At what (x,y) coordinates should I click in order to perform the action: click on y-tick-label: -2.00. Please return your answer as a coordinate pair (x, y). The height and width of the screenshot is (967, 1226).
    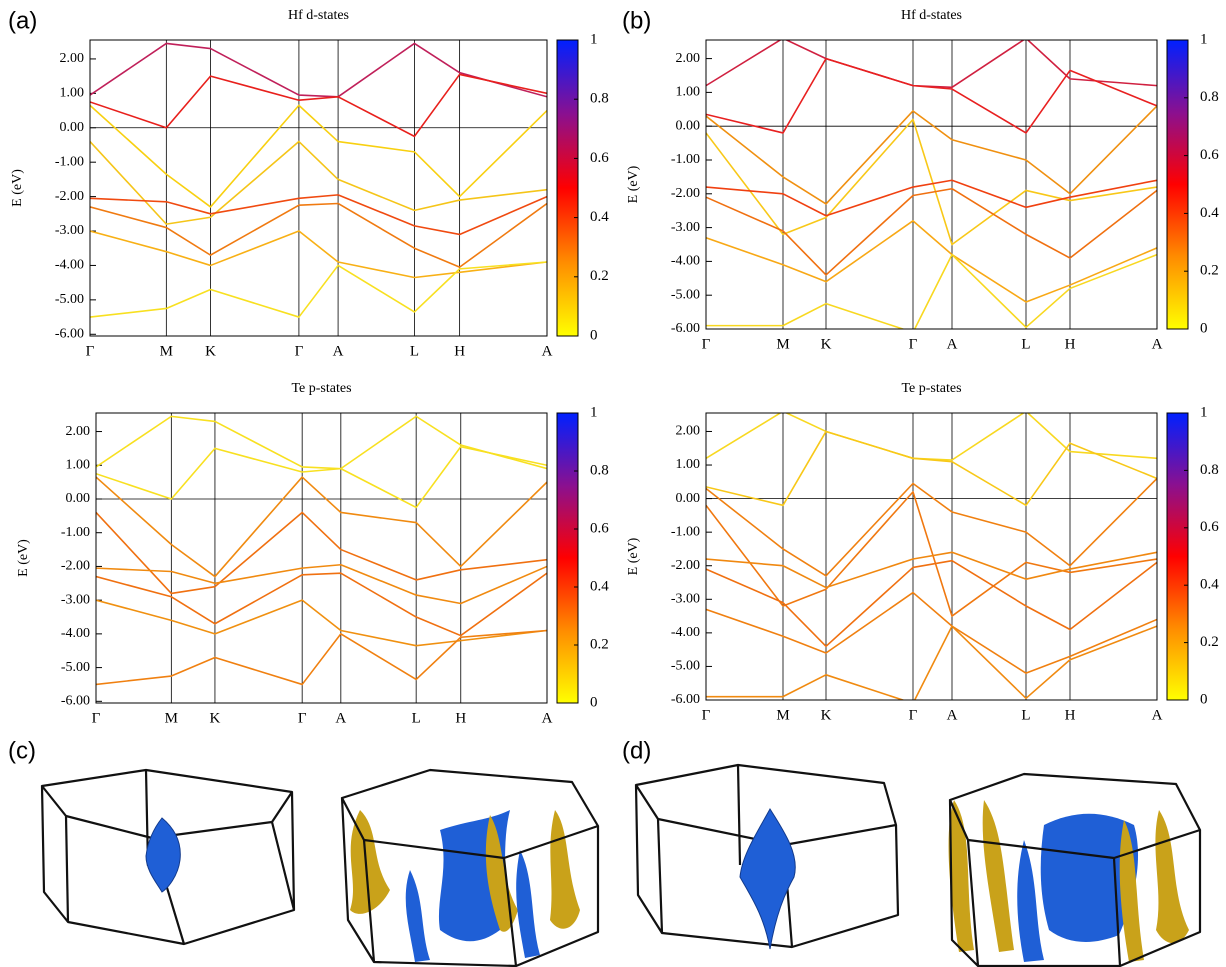
    Looking at the image, I should click on (685, 565).